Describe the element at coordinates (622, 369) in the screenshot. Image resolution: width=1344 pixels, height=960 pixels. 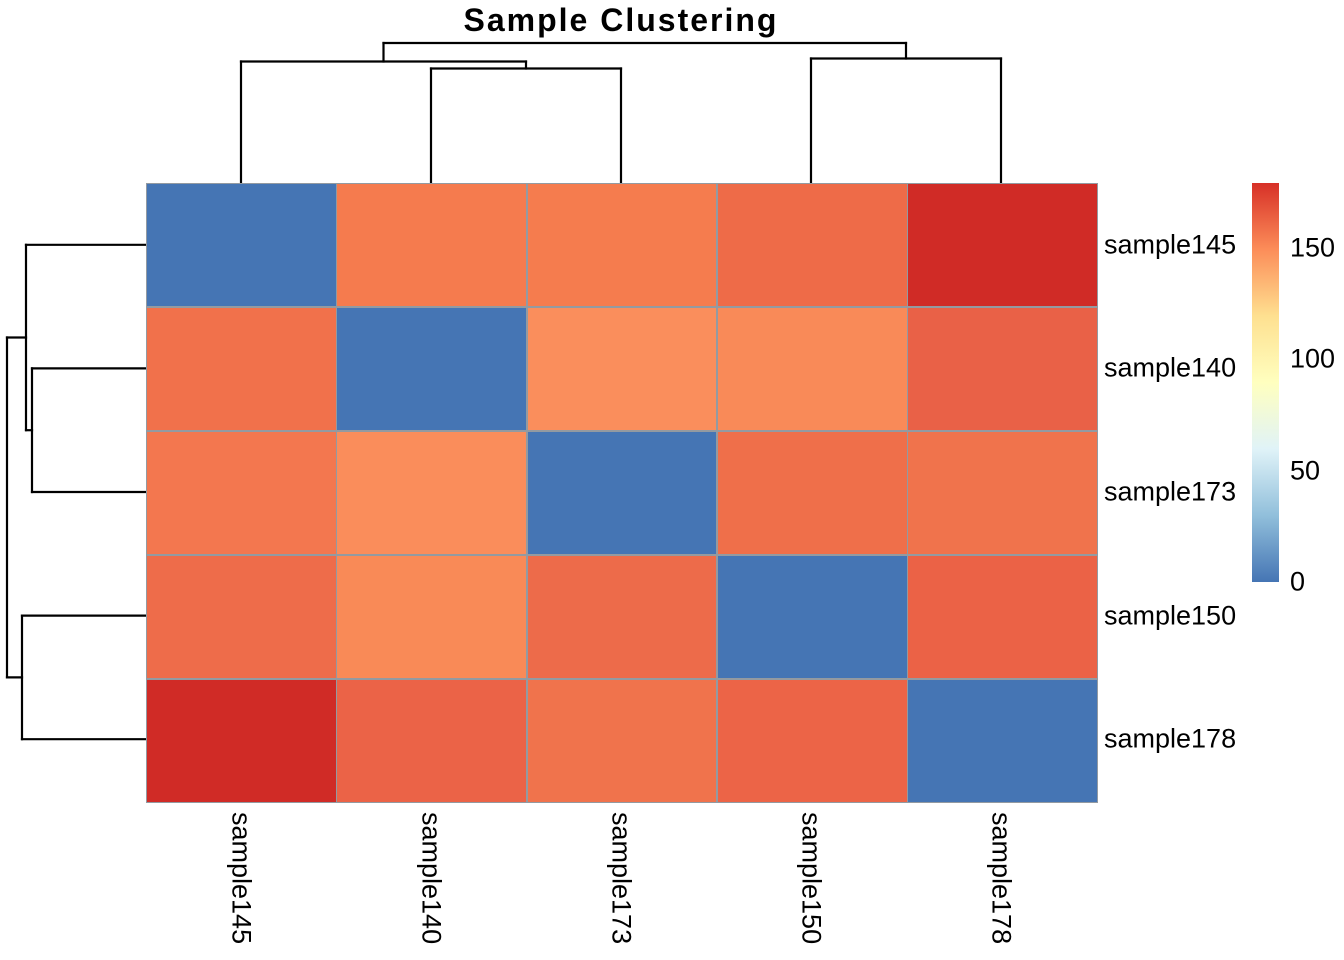
I see `heatmap-cell-sample140-sample173` at that location.